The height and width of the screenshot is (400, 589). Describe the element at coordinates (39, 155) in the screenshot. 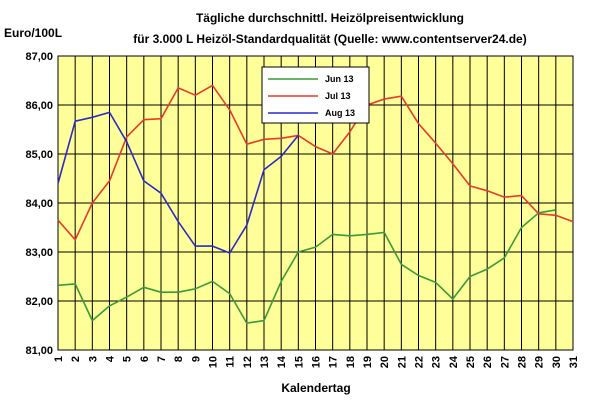

I see `y-tick-label: 85,00` at that location.